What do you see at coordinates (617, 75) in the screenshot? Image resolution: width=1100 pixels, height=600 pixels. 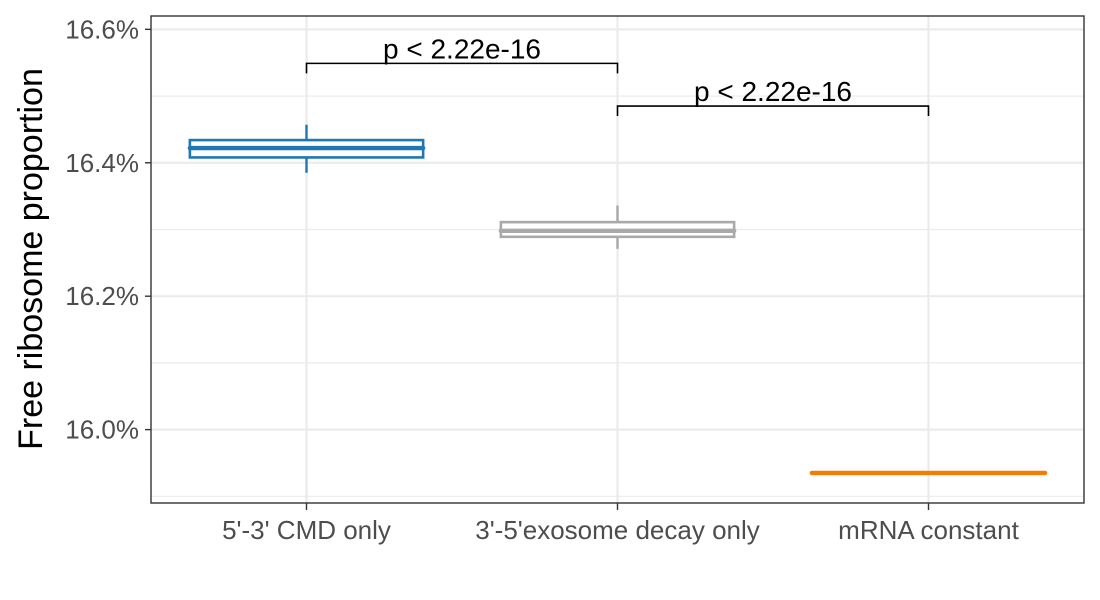 I see `significance-brackets: p < 2.22e-16 p < 2.22e-16` at bounding box center [617, 75].